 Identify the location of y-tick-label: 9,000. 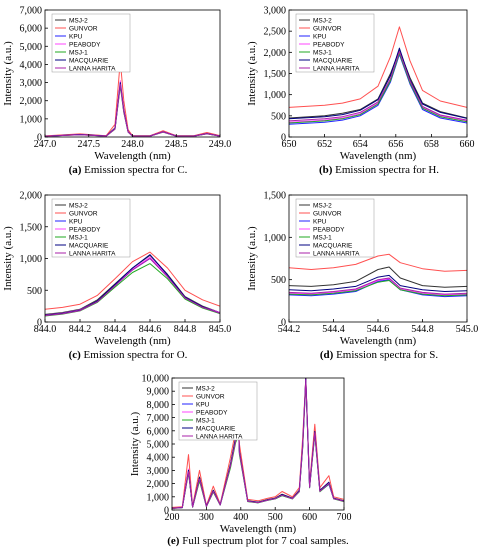
(158, 392).